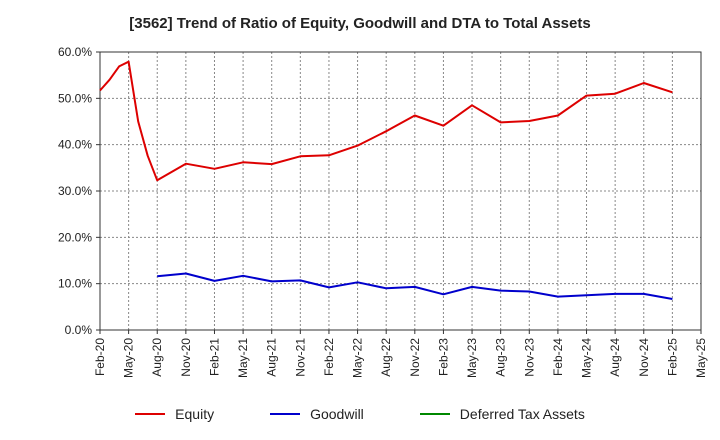 The height and width of the screenshot is (440, 720). What do you see at coordinates (434, 414) in the screenshot?
I see `legend-swatch-deferred-tax-assets` at bounding box center [434, 414].